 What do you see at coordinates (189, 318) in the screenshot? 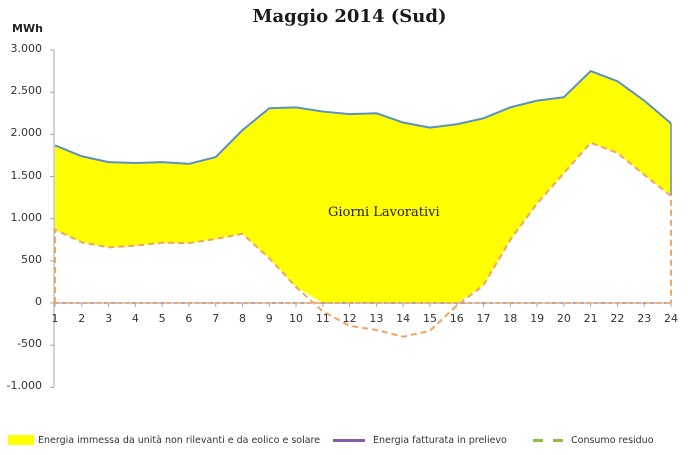
I see `x-tick-label: 6` at bounding box center [189, 318].